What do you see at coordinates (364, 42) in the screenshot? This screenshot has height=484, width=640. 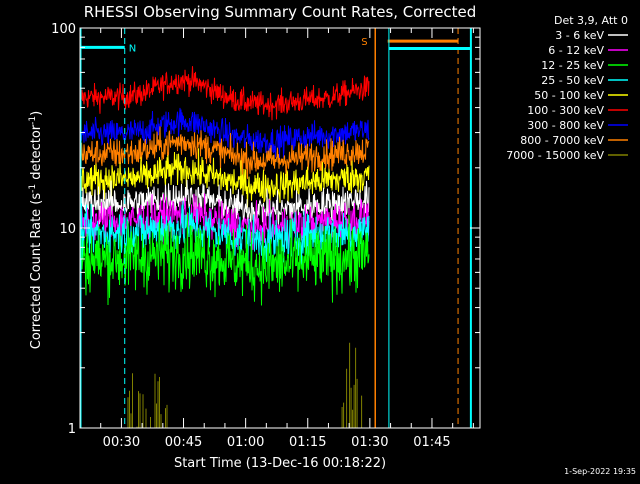 I see `marker-s-label: S` at bounding box center [364, 42].